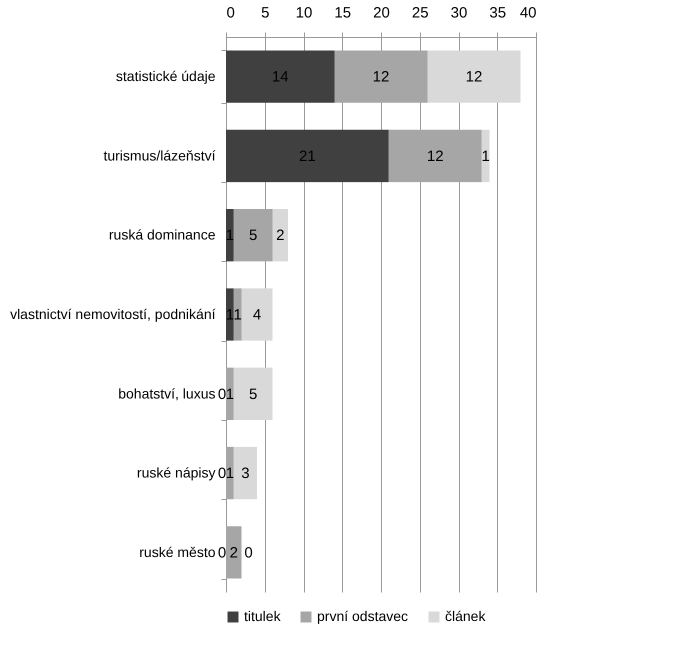  What do you see at coordinates (265, 13) in the screenshot?
I see `x-tick-label: 5` at bounding box center [265, 13].